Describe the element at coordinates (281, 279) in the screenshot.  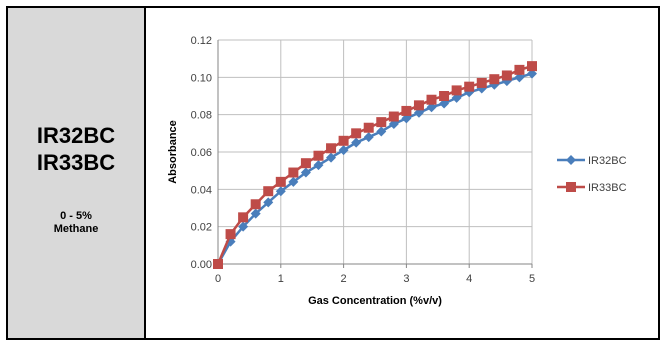
I see `x-tick-label: 1` at that location.